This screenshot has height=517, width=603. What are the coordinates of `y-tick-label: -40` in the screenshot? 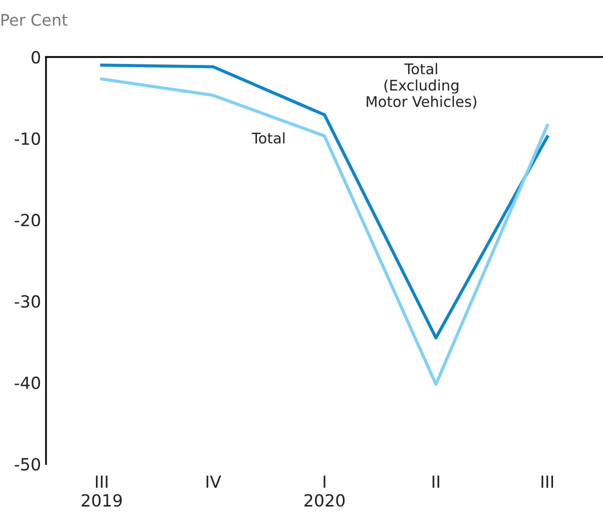 It's located at (27, 383).